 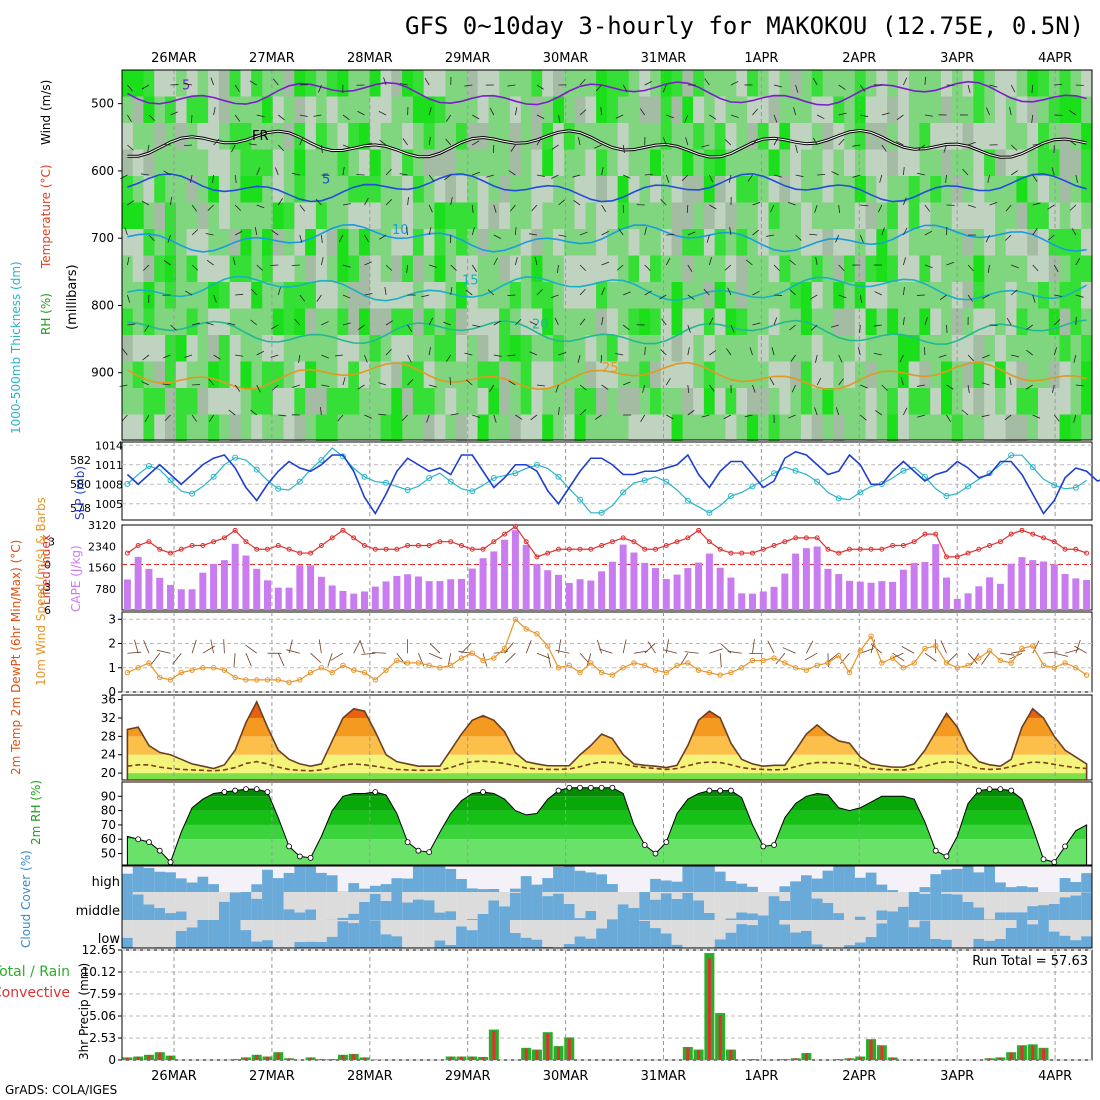 What do you see at coordinates (109, 465) in the screenshot?
I see `slp-tick-label: 1011` at bounding box center [109, 465].